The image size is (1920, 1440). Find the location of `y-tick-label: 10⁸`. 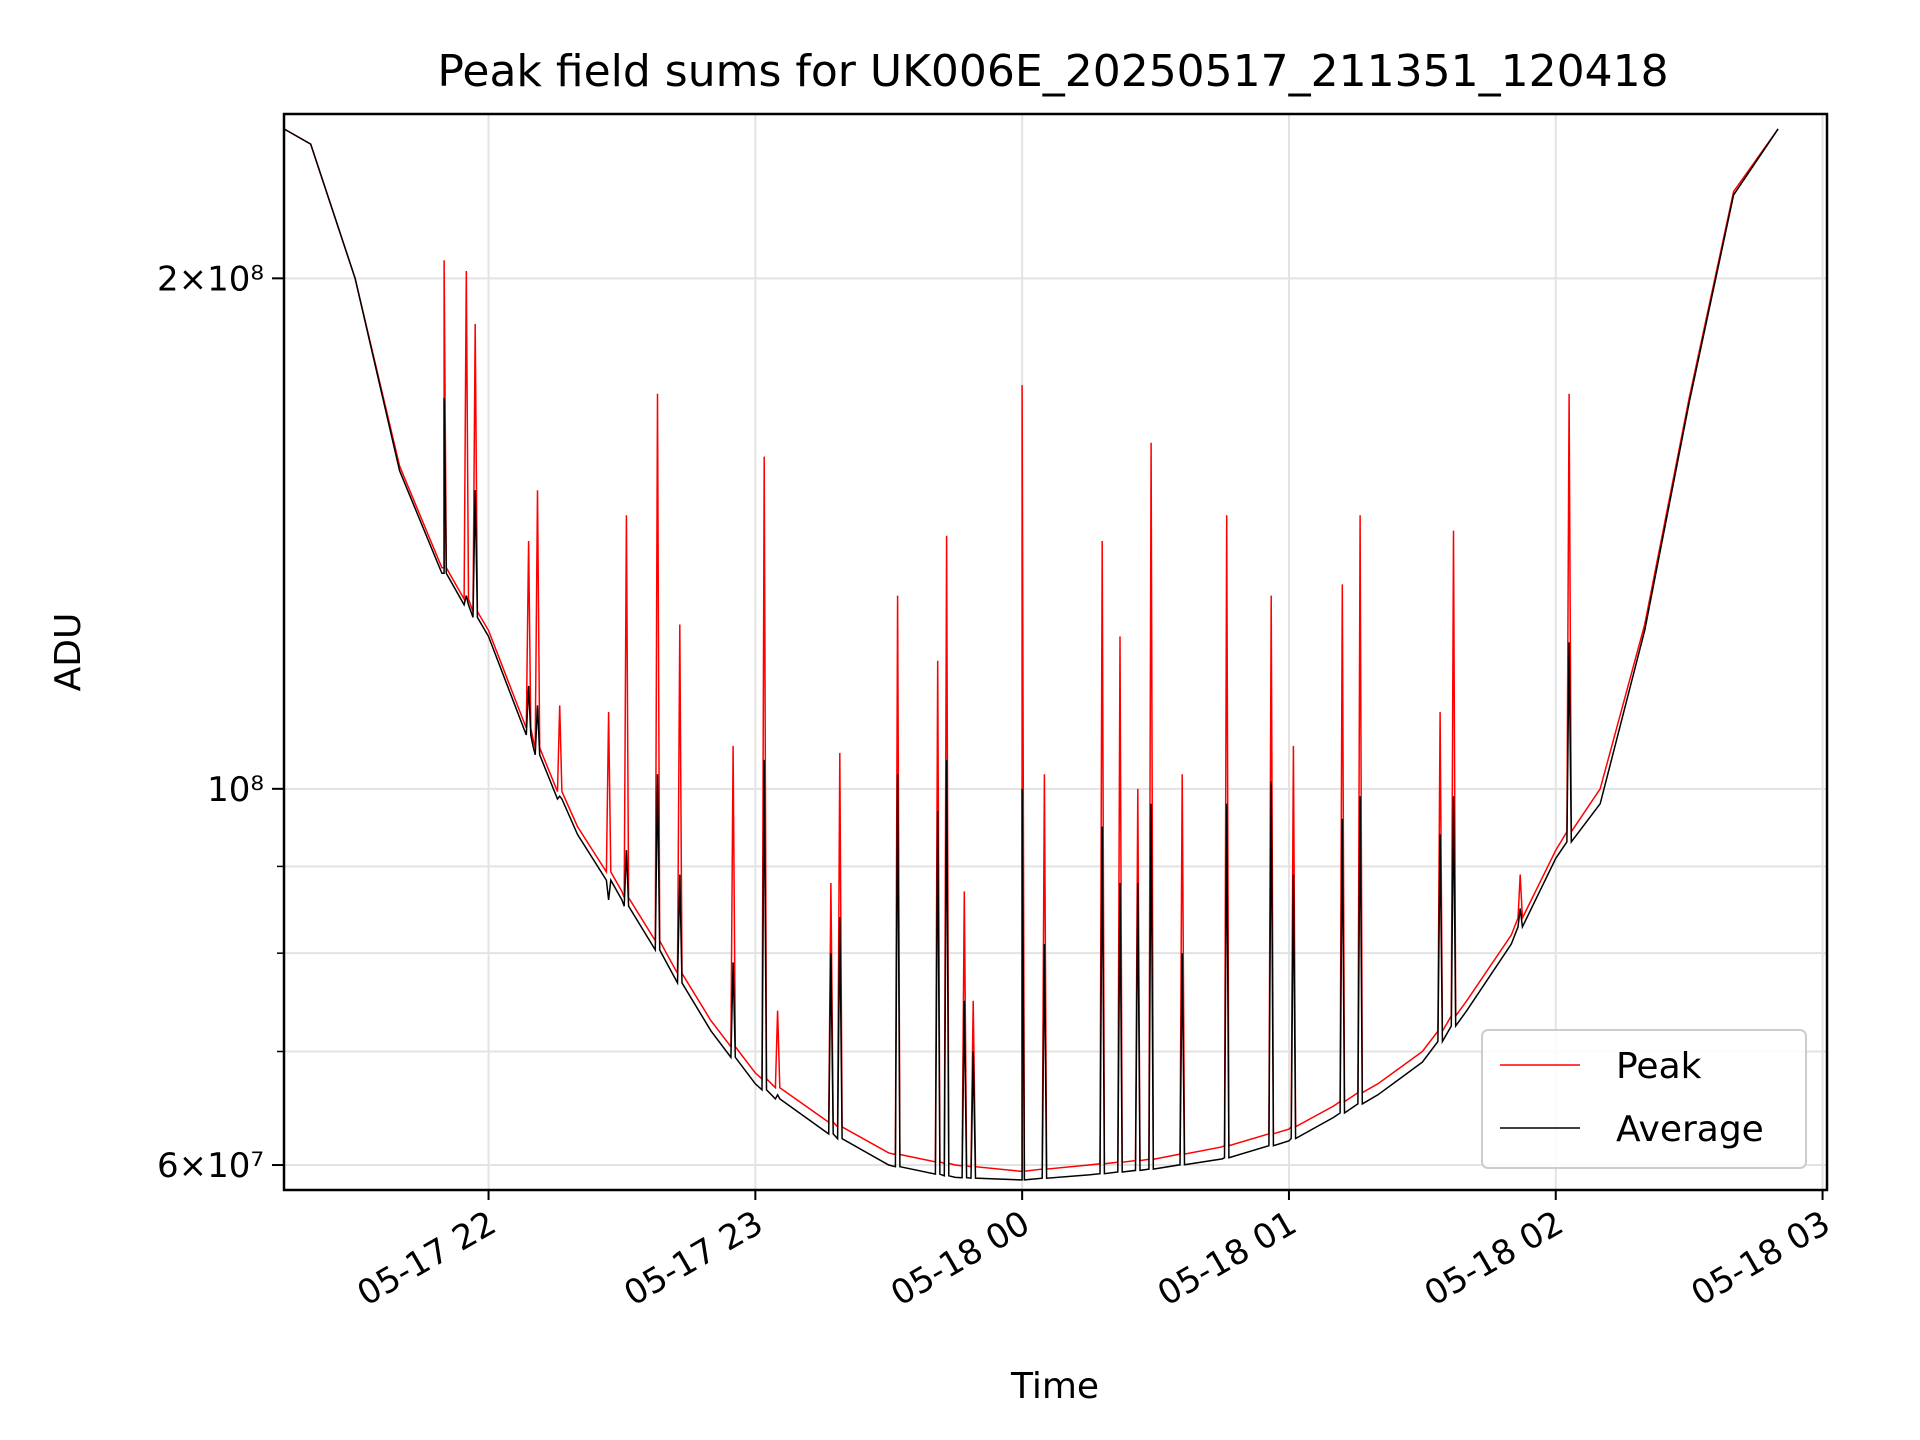

y-tick-label: 10⁸ is located at coordinates (235, 790).